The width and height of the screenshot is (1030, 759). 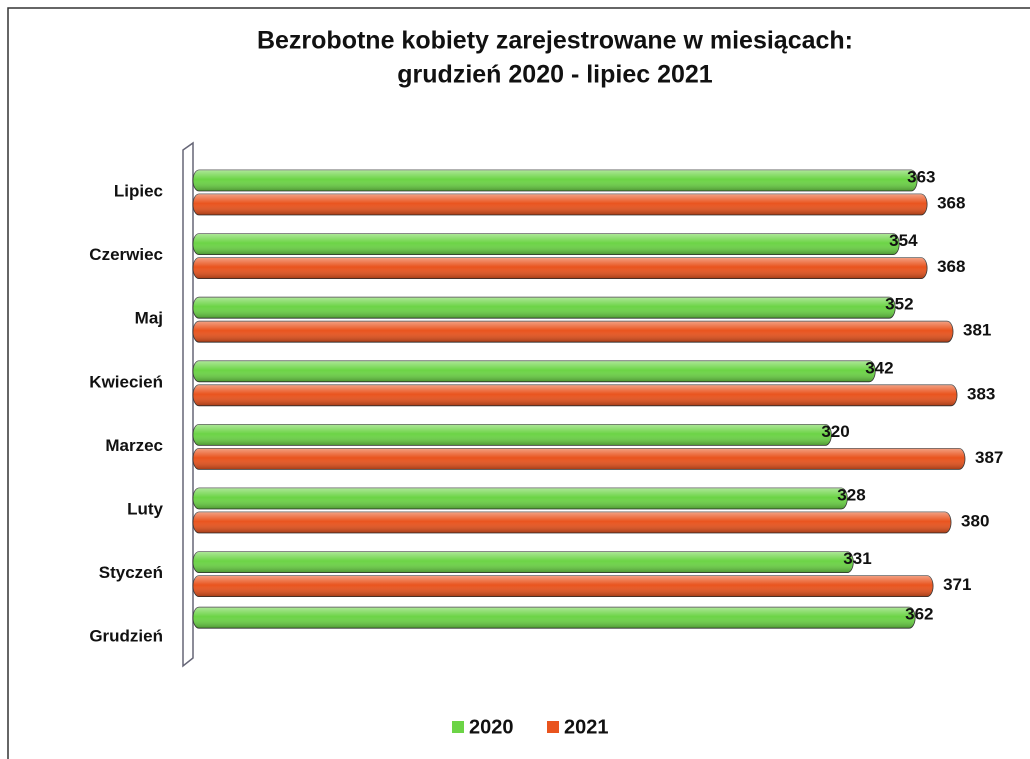 I want to click on category-label: Czerwiec, so click(x=126, y=254).